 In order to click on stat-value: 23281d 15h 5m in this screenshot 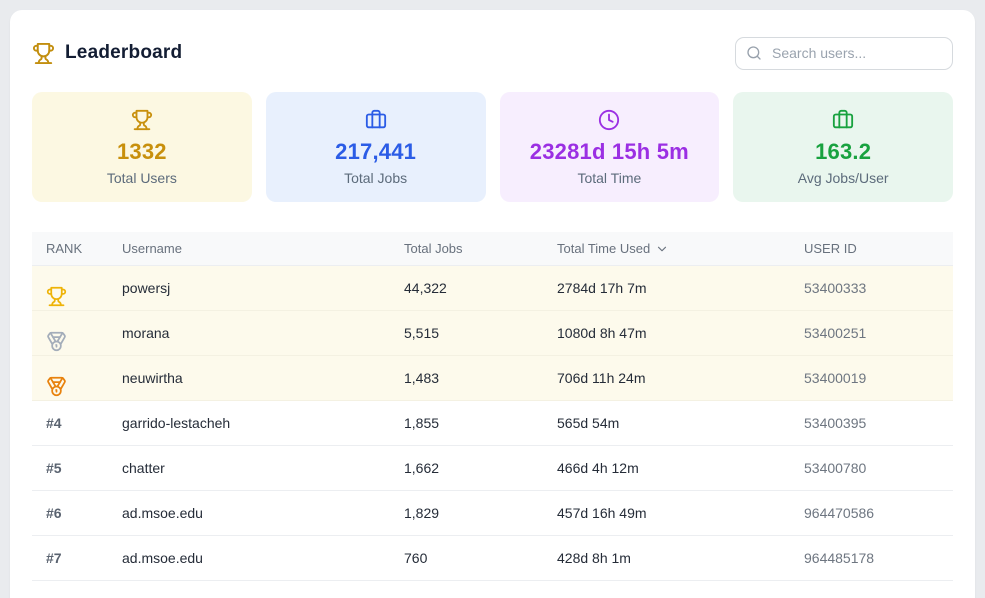, I will do `click(609, 151)`.